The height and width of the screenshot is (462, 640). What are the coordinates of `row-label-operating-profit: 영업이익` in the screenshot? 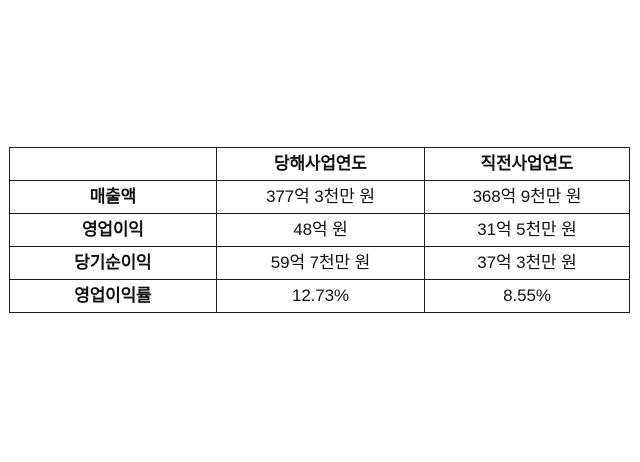 It's located at (113, 230).